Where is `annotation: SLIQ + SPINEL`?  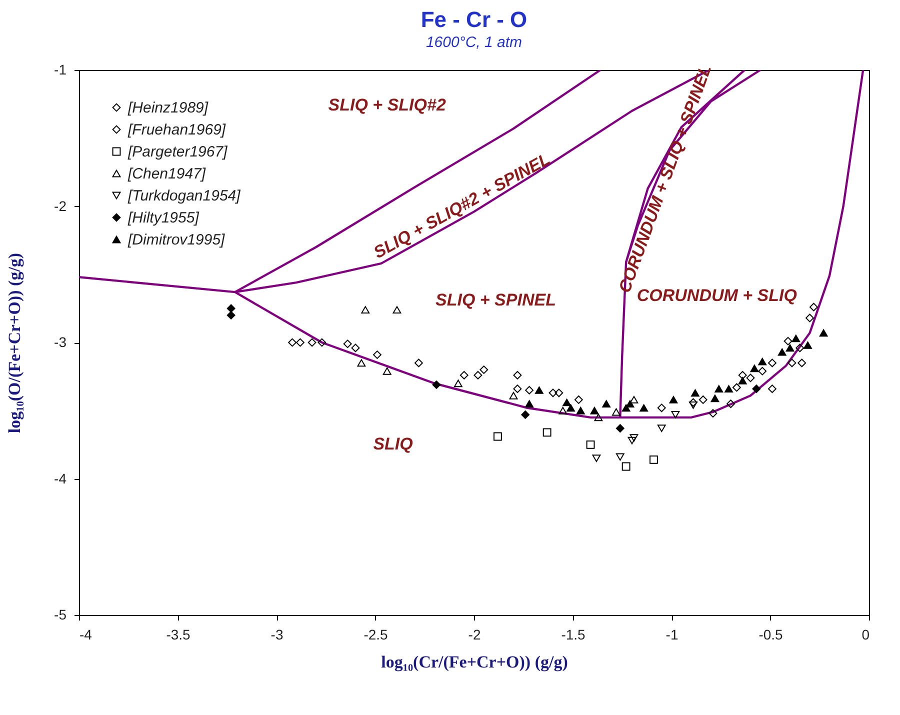
annotation: SLIQ + SPINEL is located at coordinates (496, 300).